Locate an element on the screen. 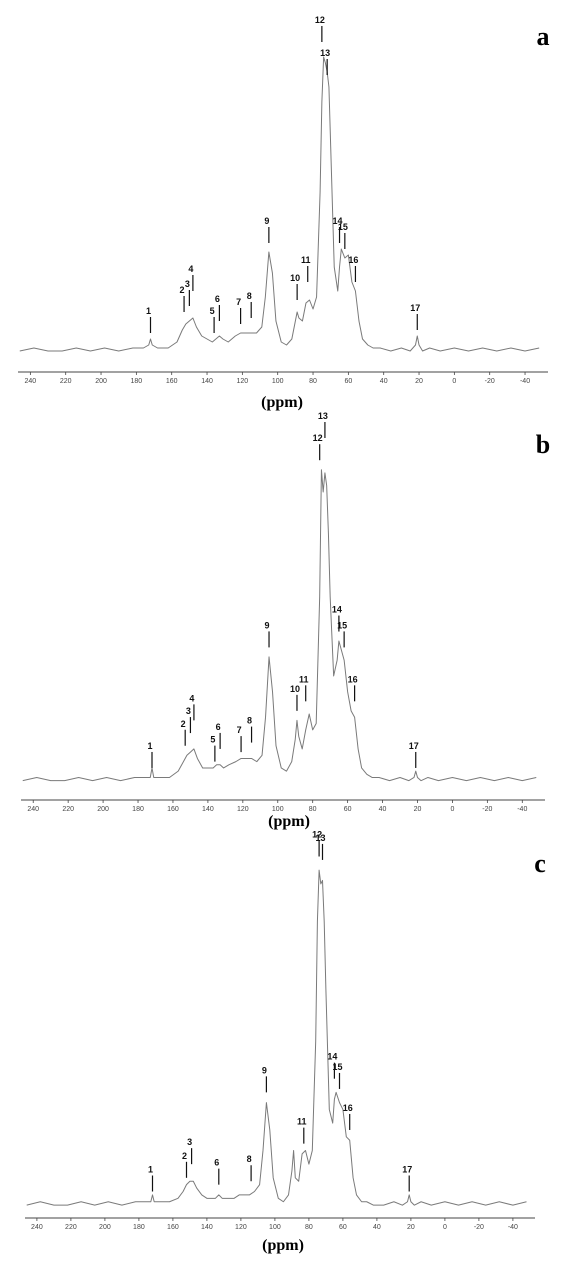 The image size is (581, 1275). panel-letter: c is located at coordinates (540, 863).